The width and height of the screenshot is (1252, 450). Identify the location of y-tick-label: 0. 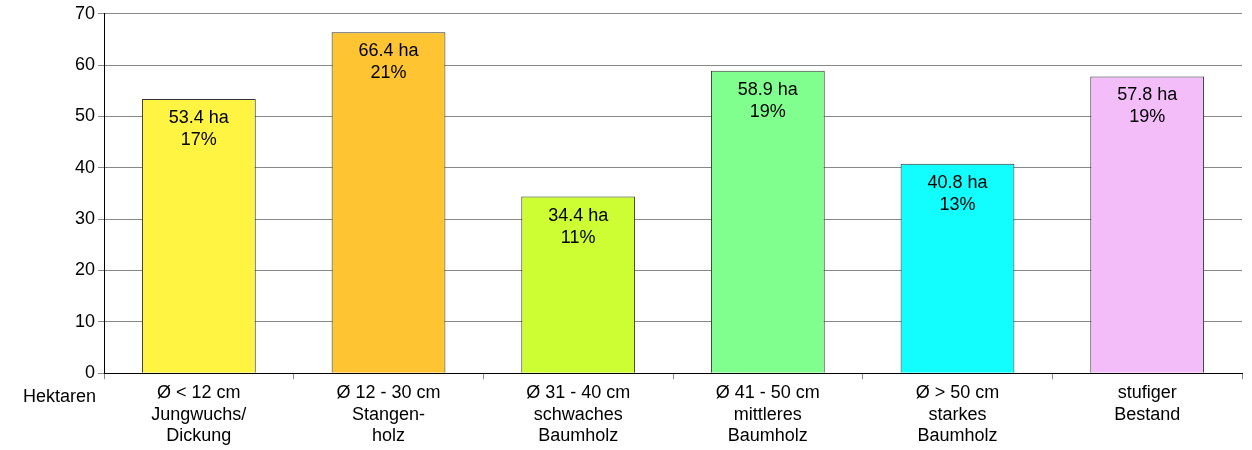
(90, 372).